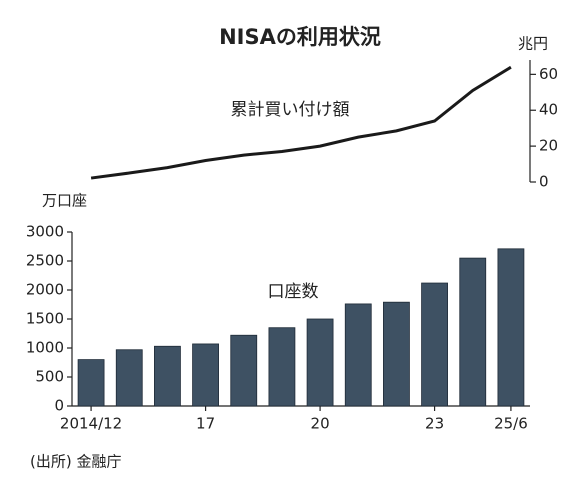  What do you see at coordinates (533, 44) in the screenshot?
I see `y2-axis-label: 兆円` at bounding box center [533, 44].